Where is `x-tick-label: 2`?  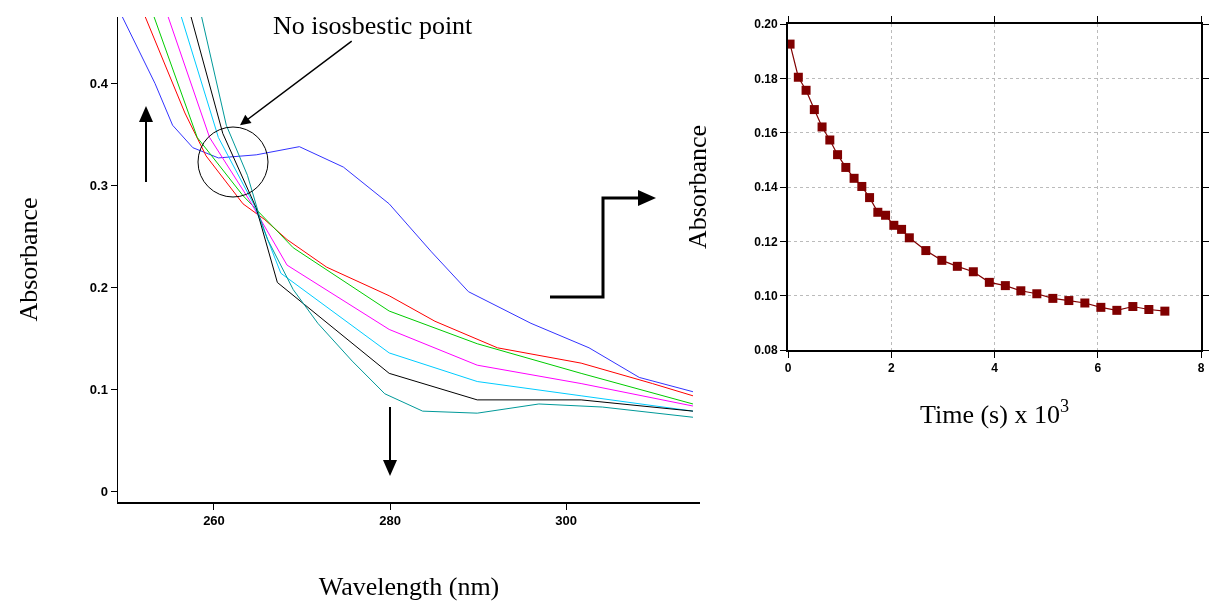 x-tick-label: 2 is located at coordinates (891, 368).